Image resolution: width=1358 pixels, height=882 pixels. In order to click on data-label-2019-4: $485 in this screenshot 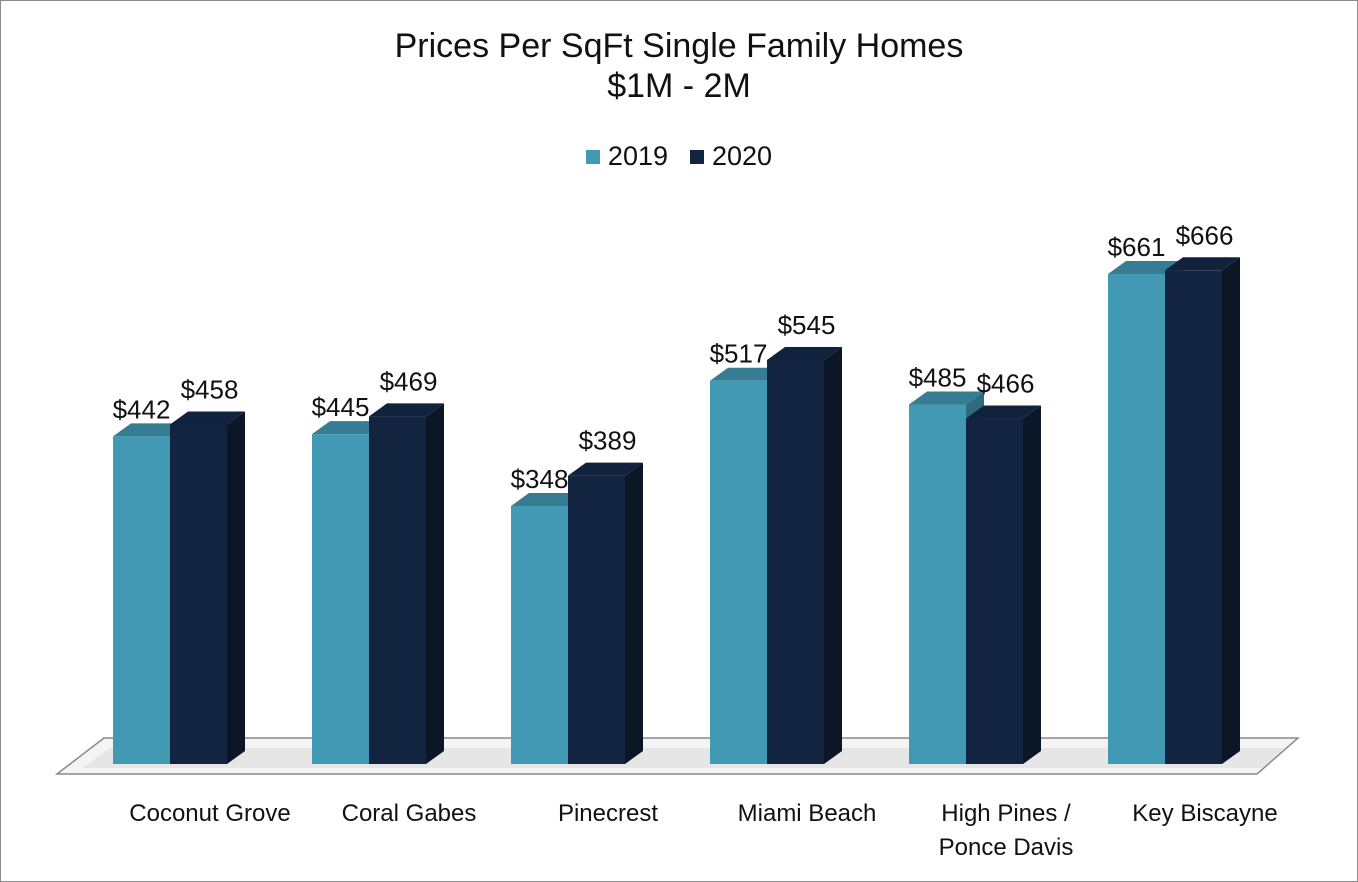, I will do `click(938, 377)`.